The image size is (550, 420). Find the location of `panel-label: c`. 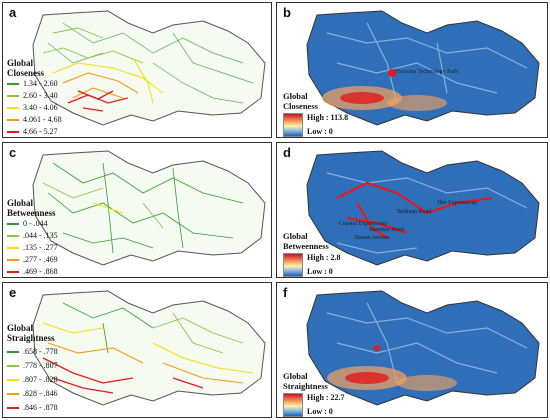

panel-label: c is located at coordinates (13, 152).